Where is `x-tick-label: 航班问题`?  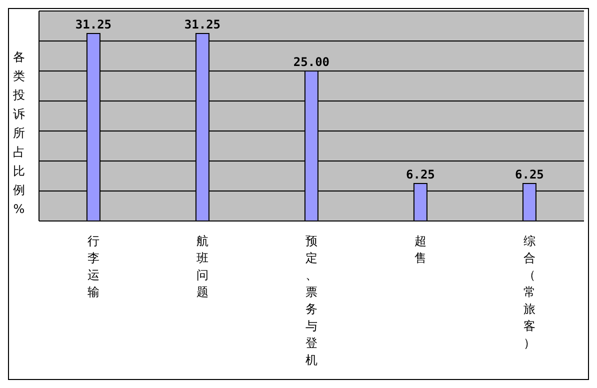 x-tick-label: 航班问题 is located at coordinates (202, 266).